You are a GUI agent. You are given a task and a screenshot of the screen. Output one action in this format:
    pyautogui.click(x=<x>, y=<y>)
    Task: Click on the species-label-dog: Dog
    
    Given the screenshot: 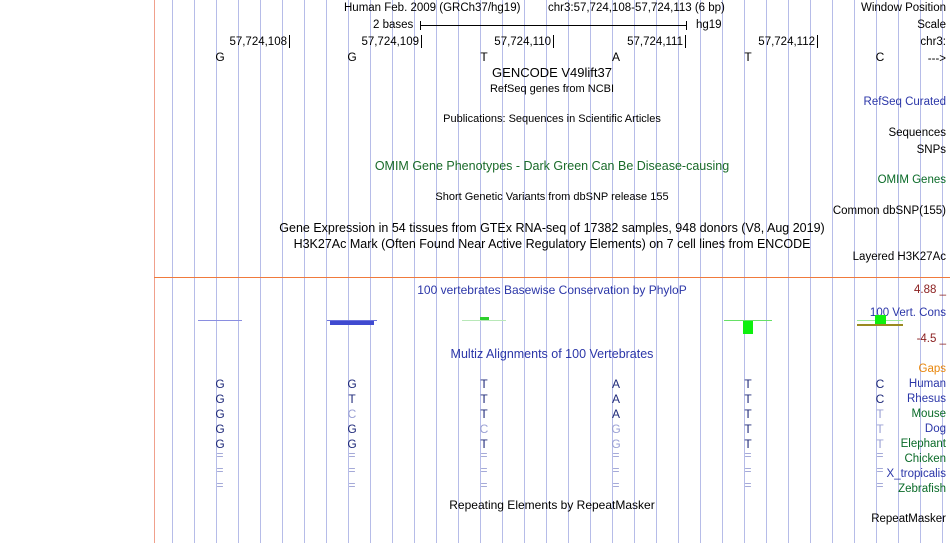 What is the action you would take?
    pyautogui.click(x=935, y=429)
    